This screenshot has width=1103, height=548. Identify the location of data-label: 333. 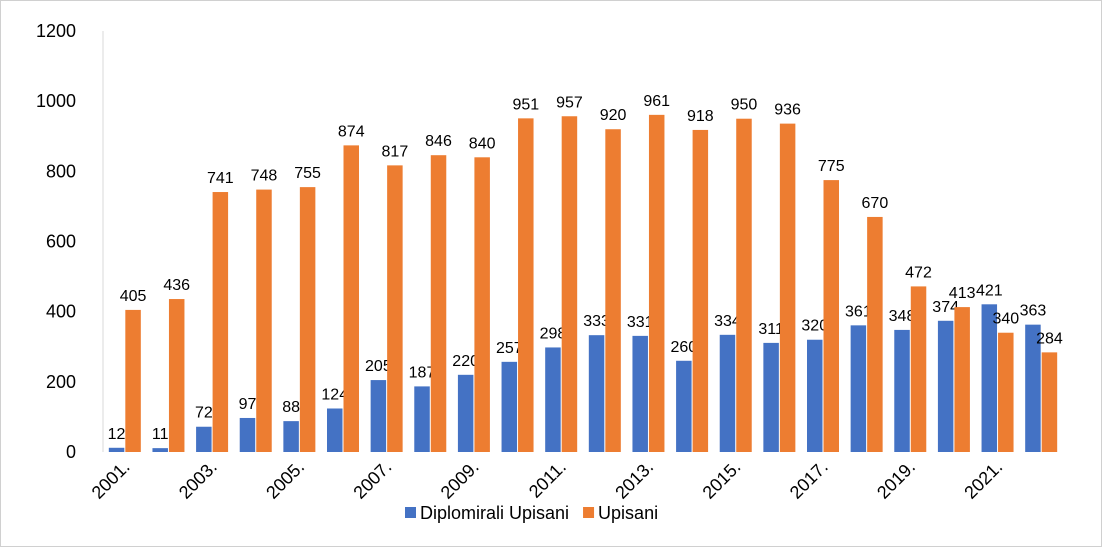
(596, 321).